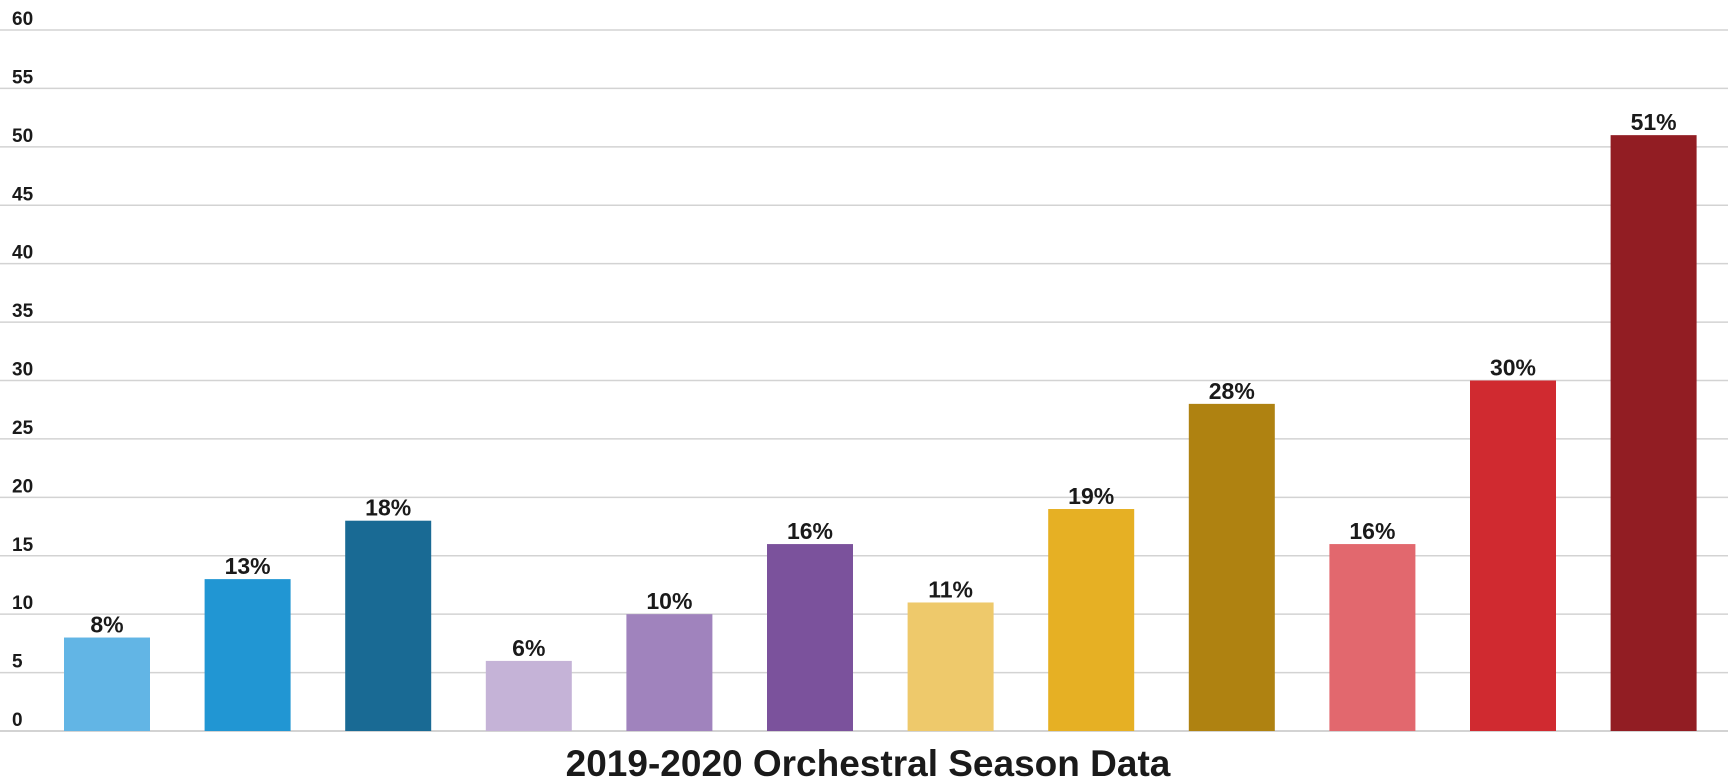  What do you see at coordinates (17, 662) in the screenshot?
I see `y-tick-label: 5` at bounding box center [17, 662].